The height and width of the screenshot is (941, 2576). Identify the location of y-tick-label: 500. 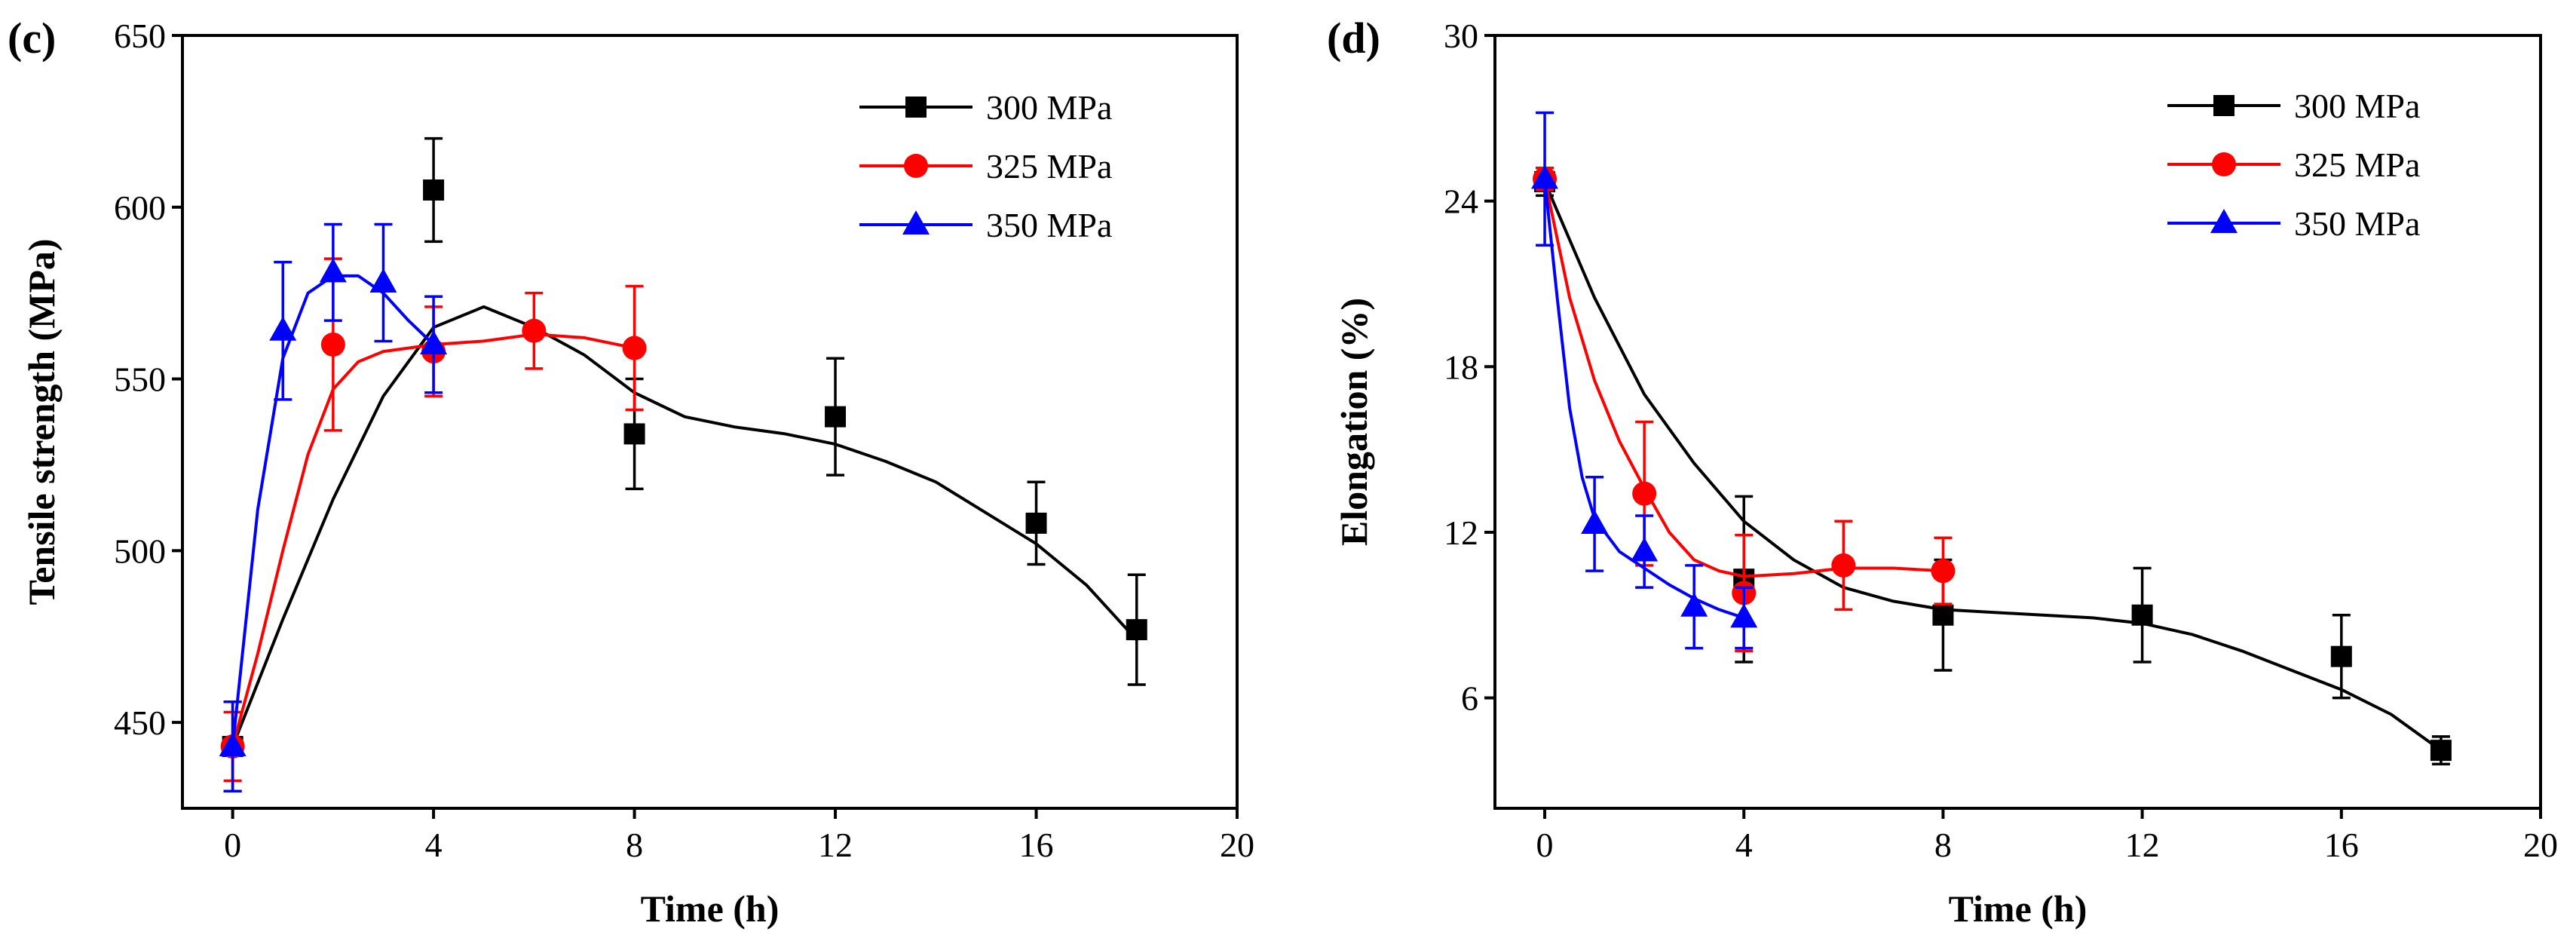
(140, 551).